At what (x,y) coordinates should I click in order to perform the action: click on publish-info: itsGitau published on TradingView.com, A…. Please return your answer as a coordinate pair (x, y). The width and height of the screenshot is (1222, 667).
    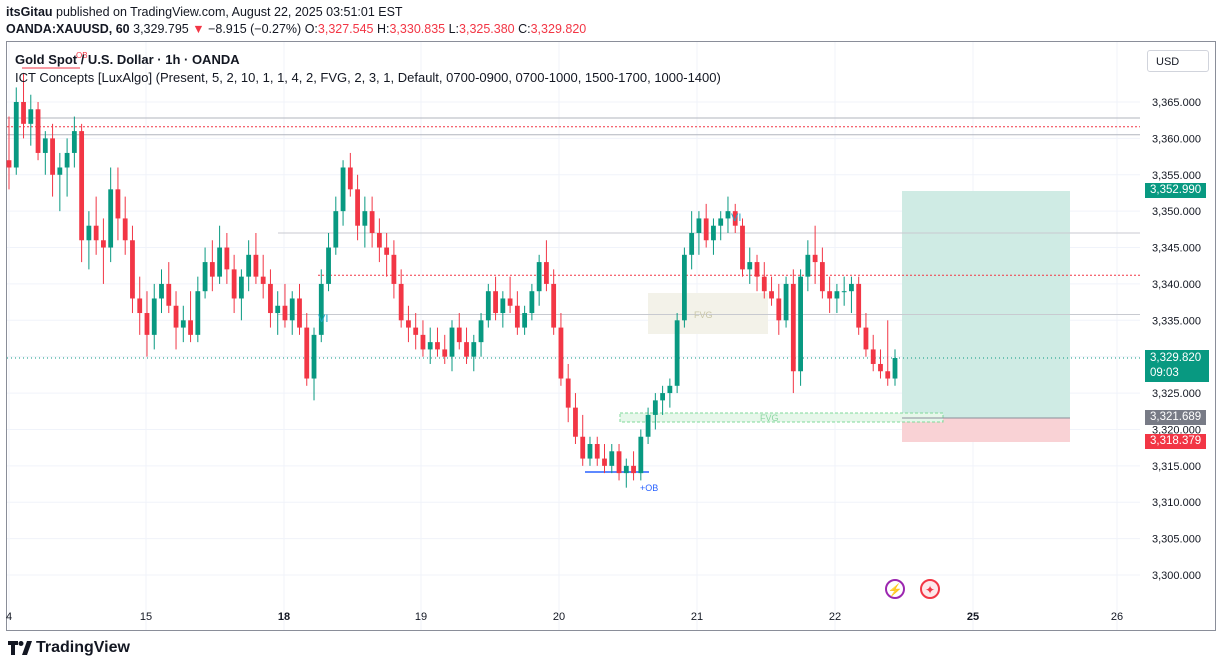
    Looking at the image, I should click on (204, 12).